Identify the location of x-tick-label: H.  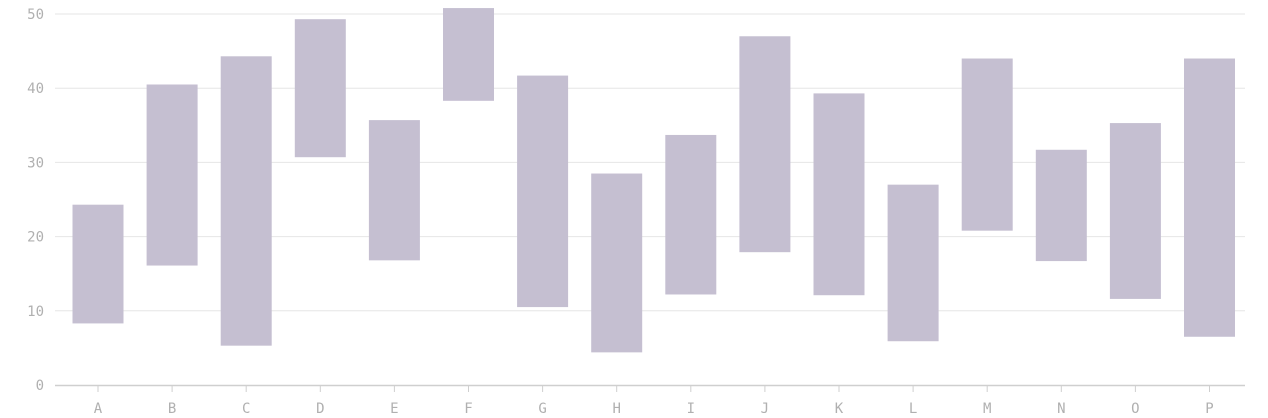
(616, 409).